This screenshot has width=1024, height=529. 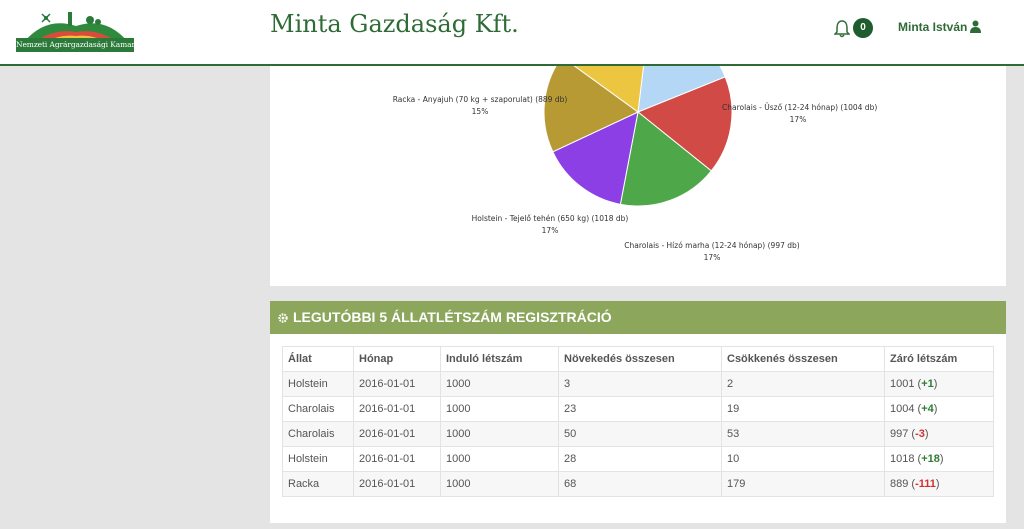 I want to click on cell-decrease: 10, so click(x=803, y=459).